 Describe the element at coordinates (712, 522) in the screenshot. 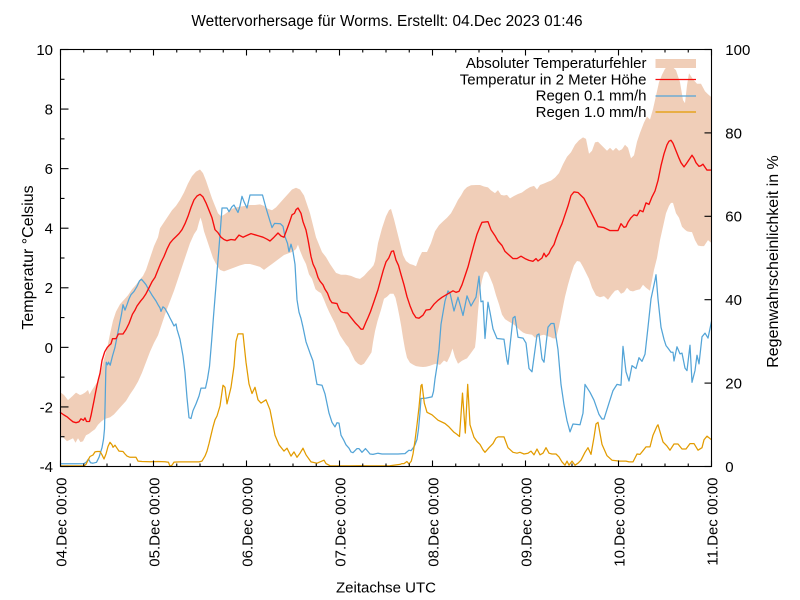

I see `svg-text: 11.Dec 00:00` at that location.